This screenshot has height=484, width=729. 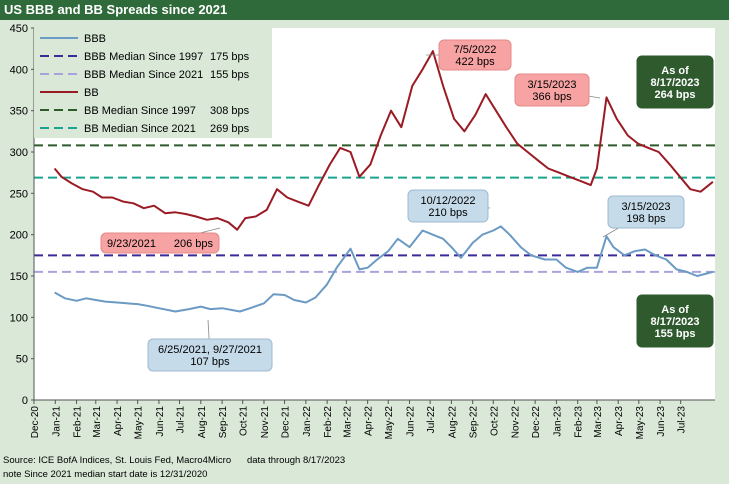 What do you see at coordinates (22, 360) in the screenshot?
I see `y-tick-label: 50` at bounding box center [22, 360].